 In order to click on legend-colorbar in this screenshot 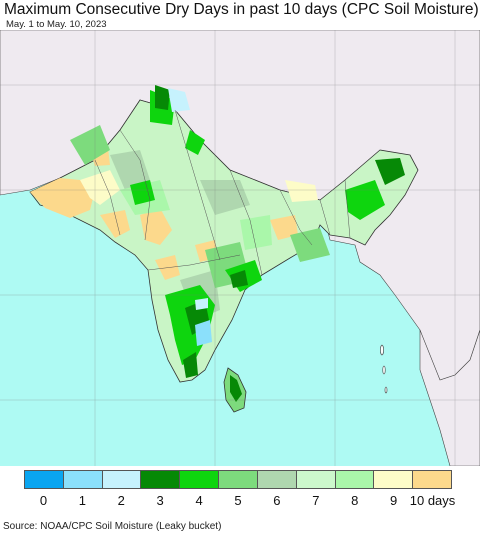, I will do `click(238, 479)`.